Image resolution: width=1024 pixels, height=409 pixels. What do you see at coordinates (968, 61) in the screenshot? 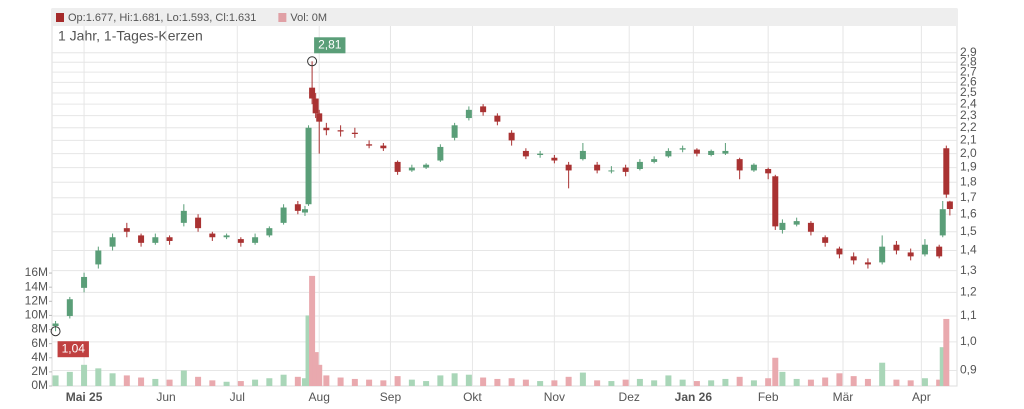
I see `y-tick-label: 2,8` at bounding box center [968, 61].